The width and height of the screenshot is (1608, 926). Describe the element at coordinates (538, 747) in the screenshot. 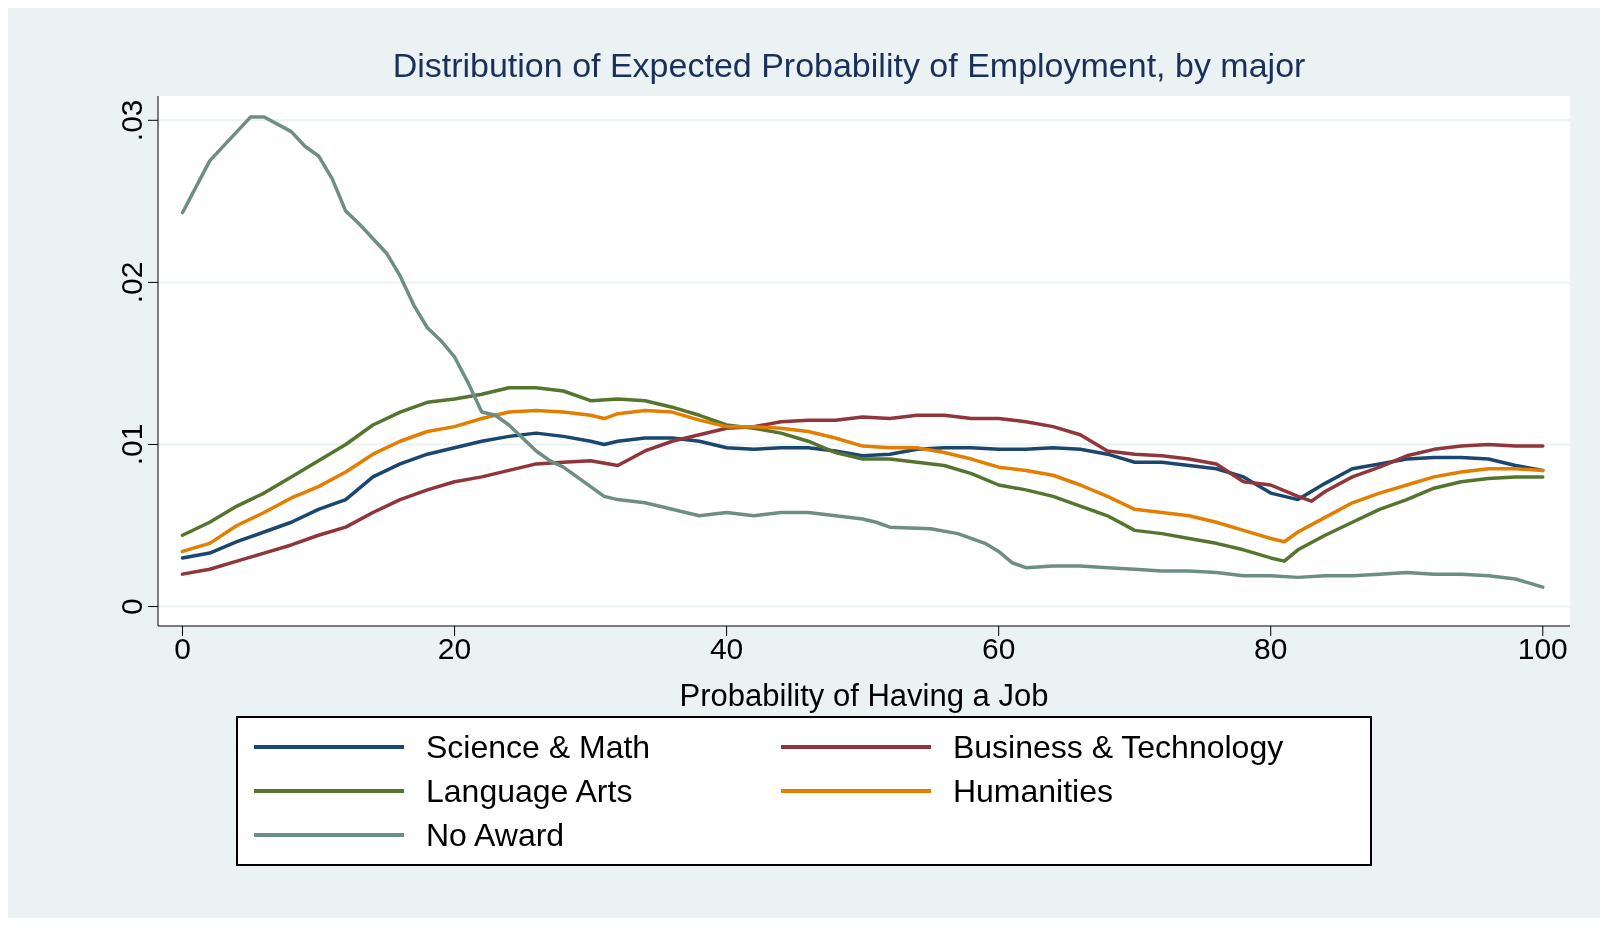

I see `legend-label: Science & Math` at that location.